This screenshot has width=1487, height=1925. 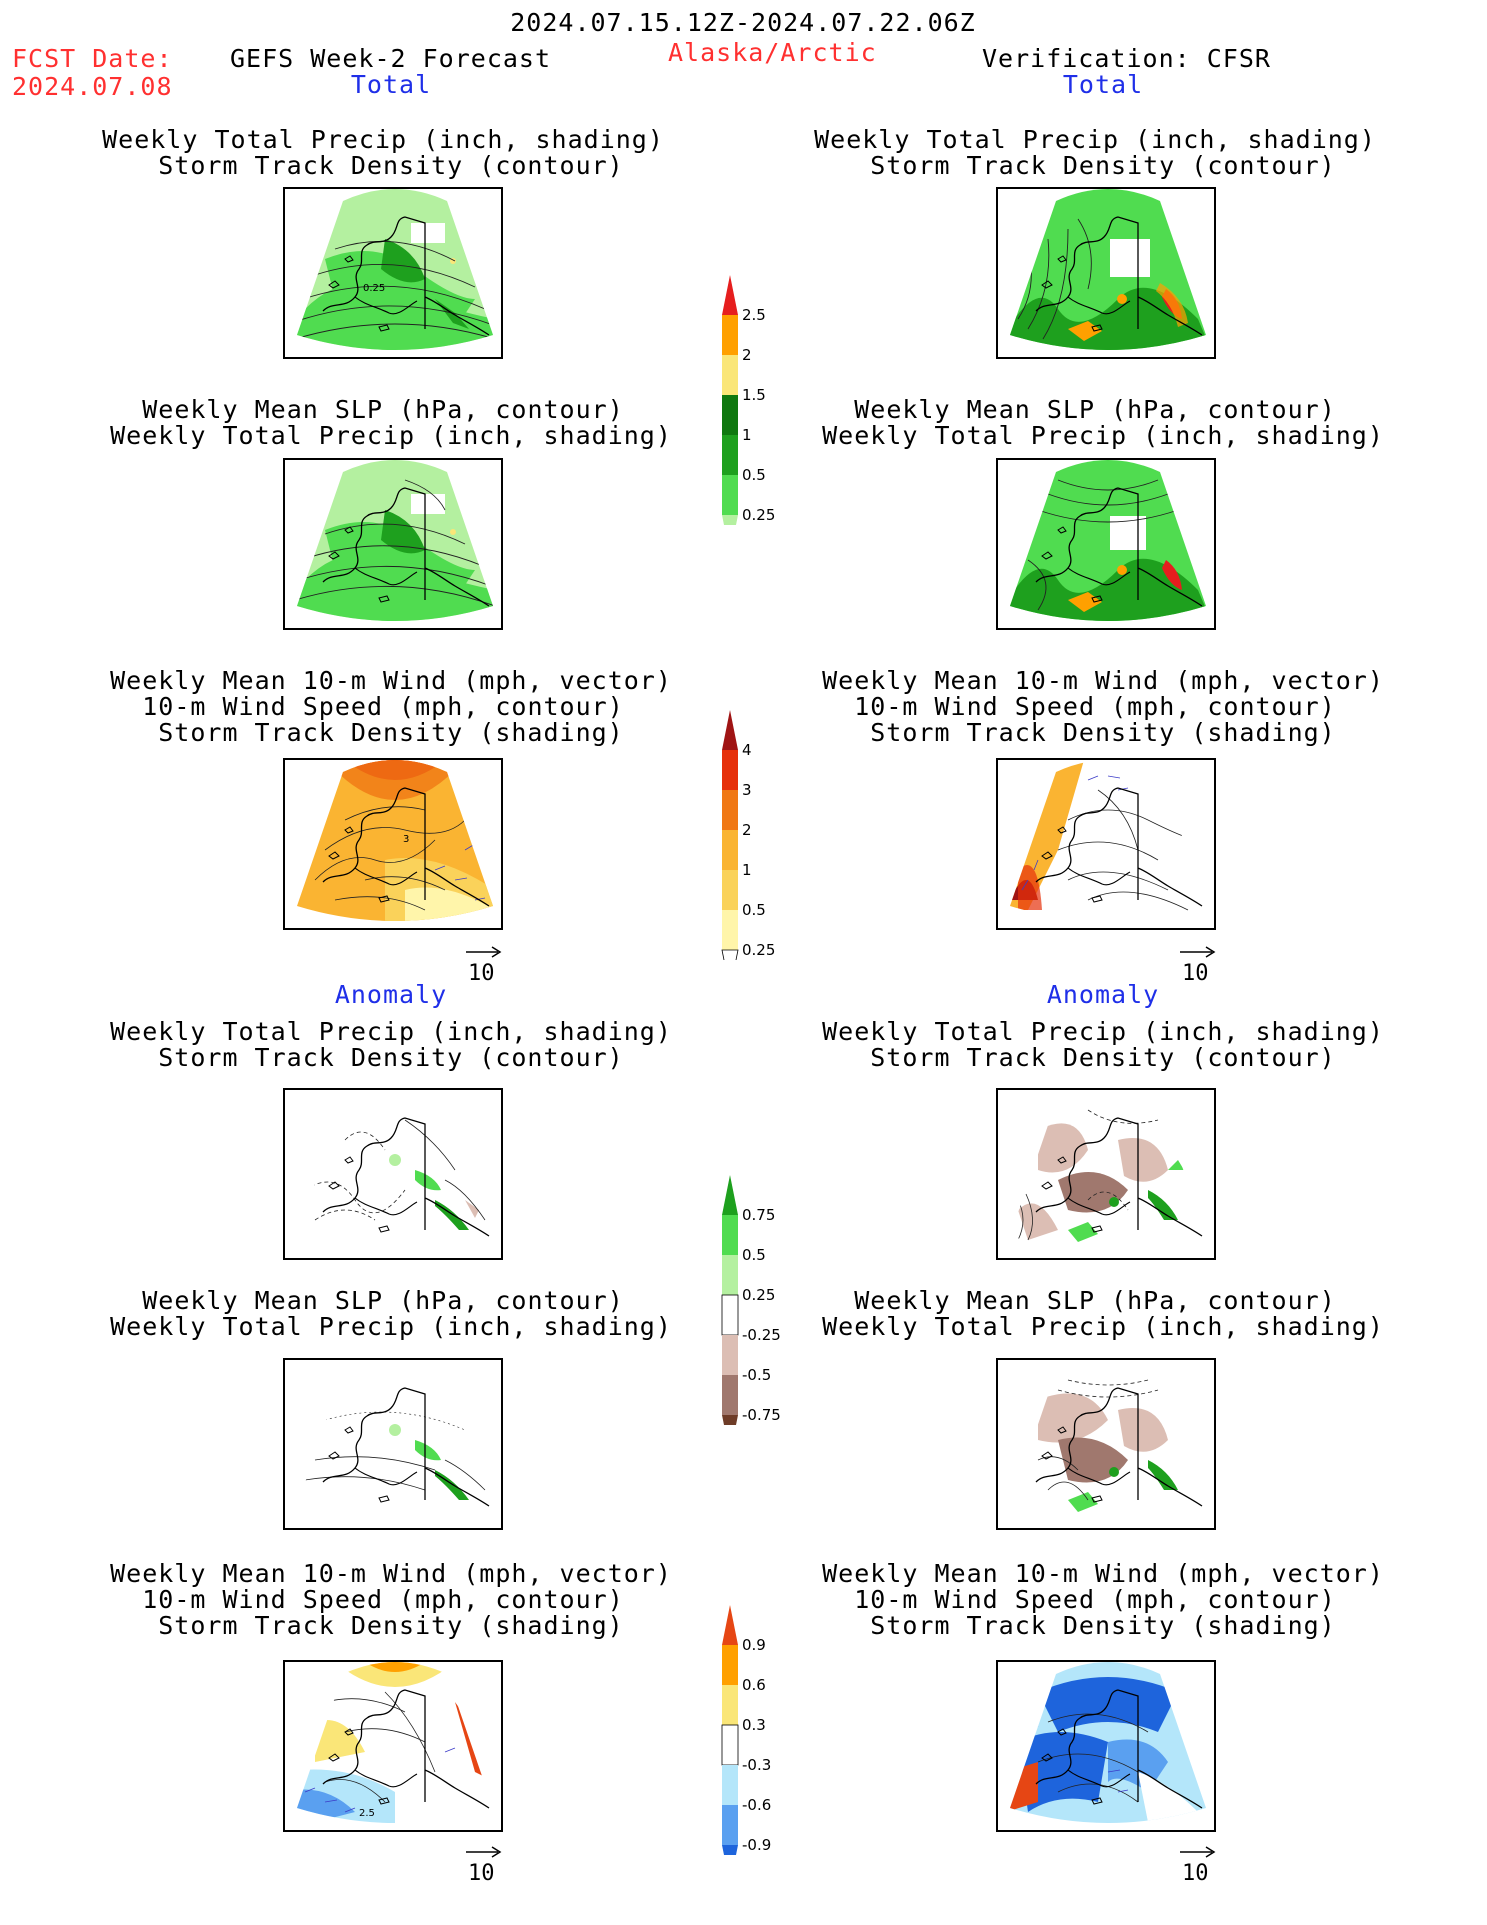 I want to click on section-total-left: Total, so click(x=391, y=84).